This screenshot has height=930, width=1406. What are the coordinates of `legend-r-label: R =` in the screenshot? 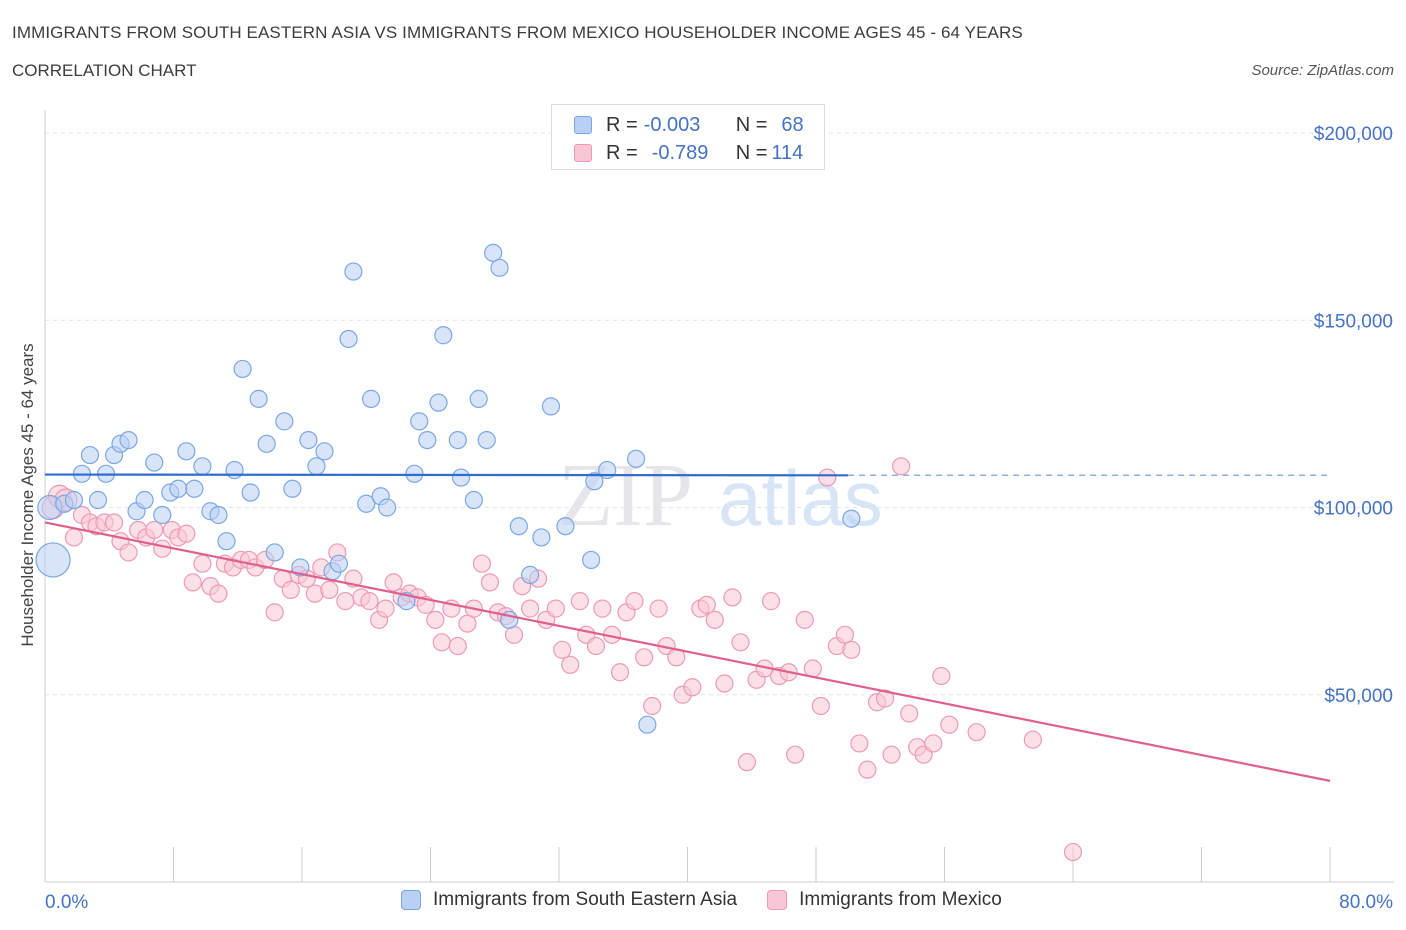 It's located at (622, 152).